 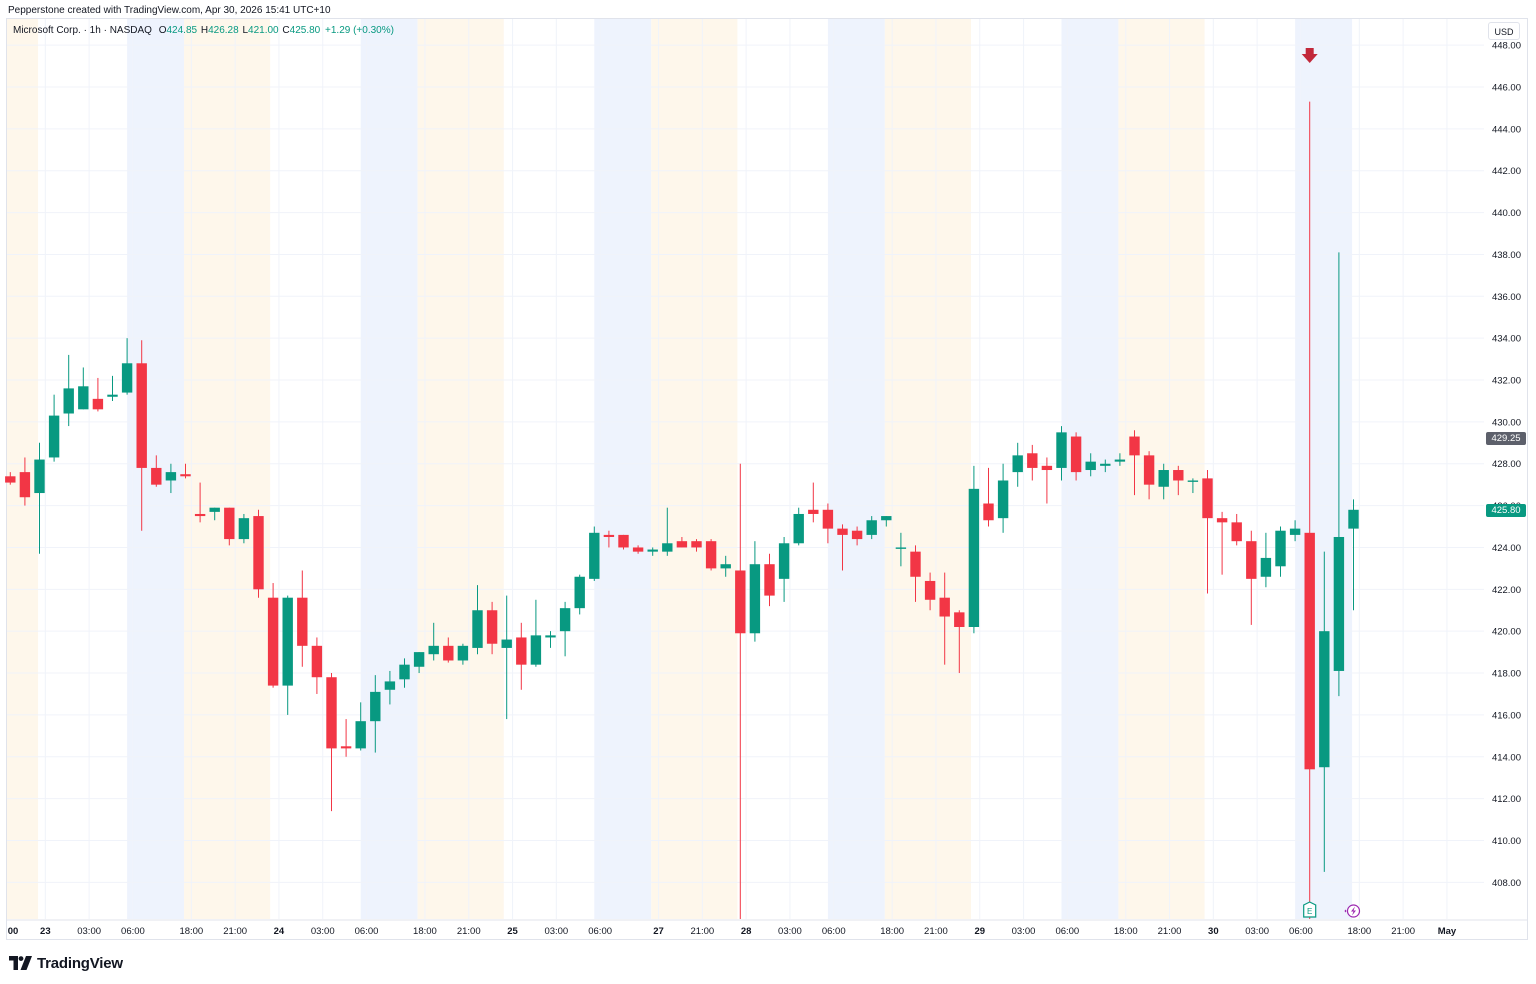 What do you see at coordinates (1310, 909) in the screenshot?
I see `earnings-icon: E` at bounding box center [1310, 909].